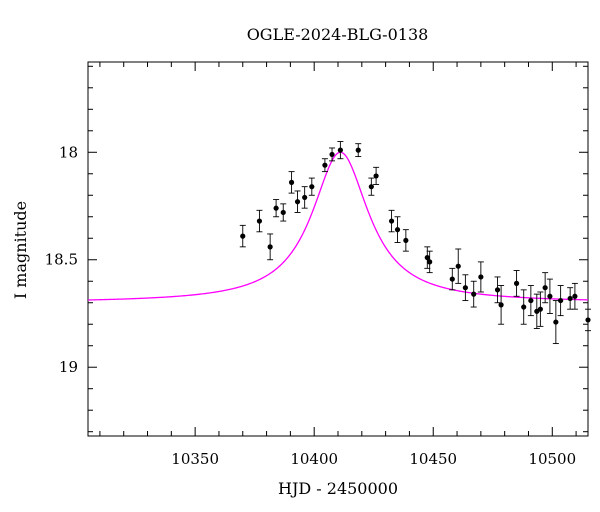  What do you see at coordinates (314, 459) in the screenshot?
I see `x-tick-label: 10400` at bounding box center [314, 459].